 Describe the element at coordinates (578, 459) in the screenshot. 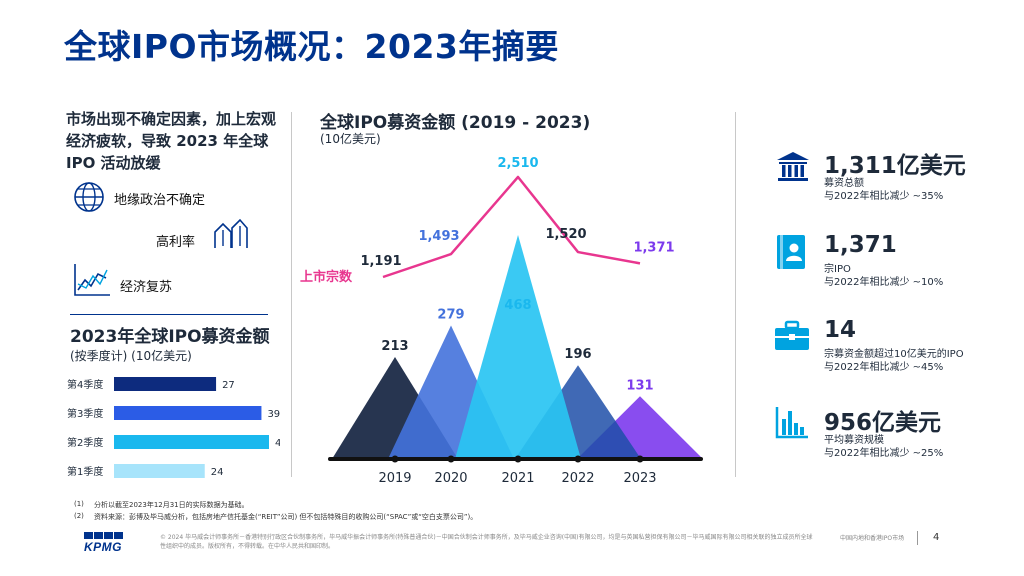

I see `tick-2022` at that location.